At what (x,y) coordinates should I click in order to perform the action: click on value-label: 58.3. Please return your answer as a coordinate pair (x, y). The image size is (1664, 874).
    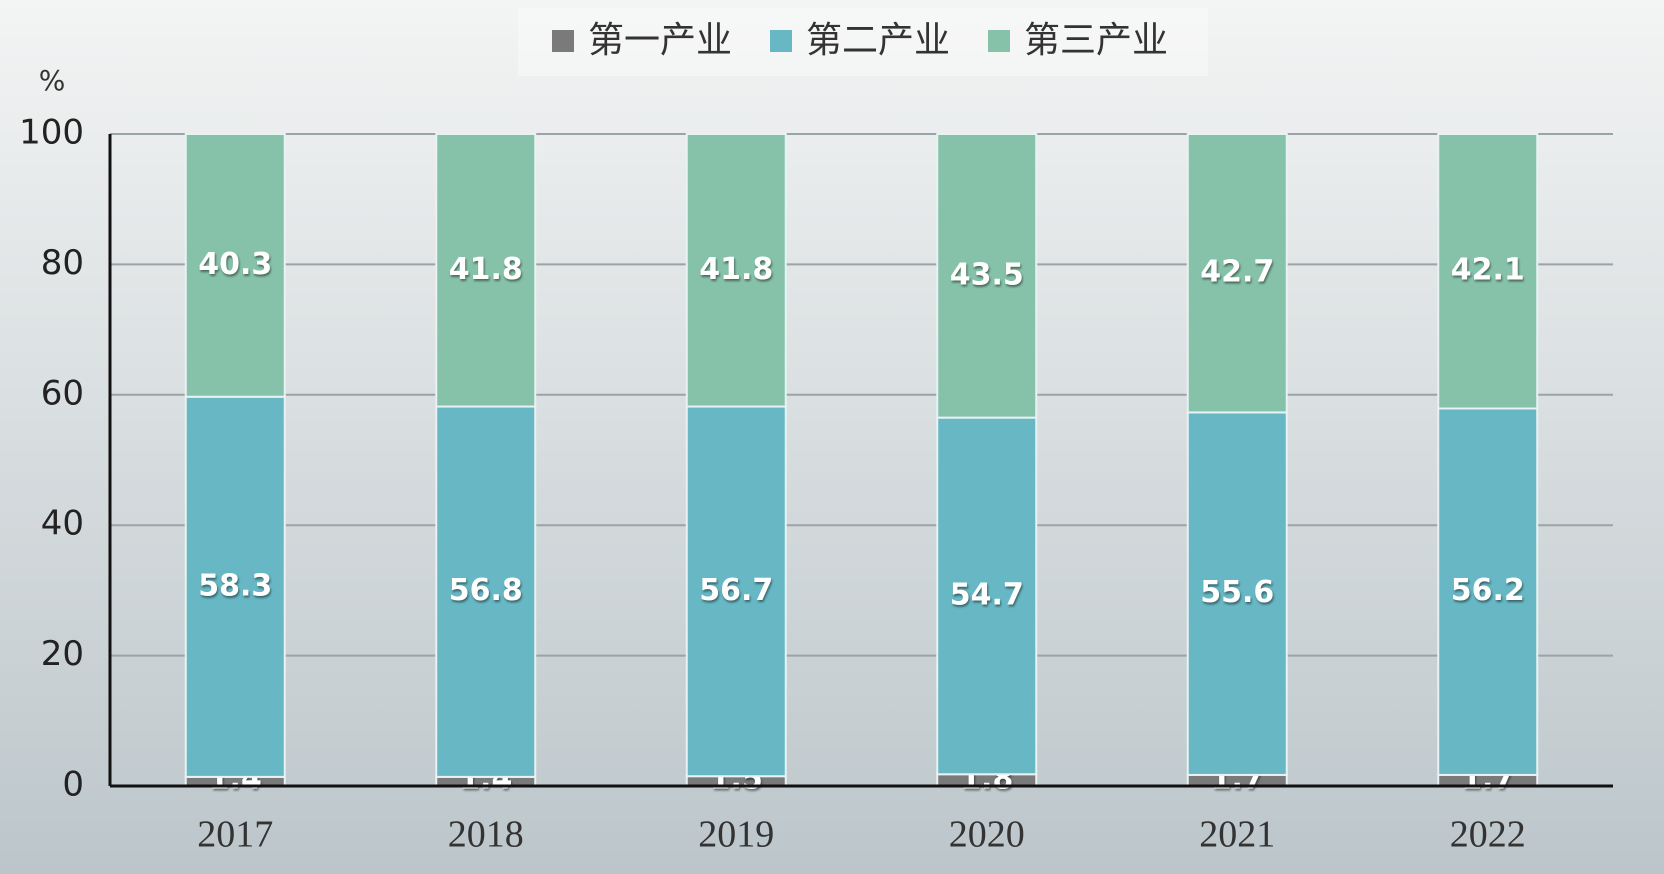
    Looking at the image, I should click on (235, 585).